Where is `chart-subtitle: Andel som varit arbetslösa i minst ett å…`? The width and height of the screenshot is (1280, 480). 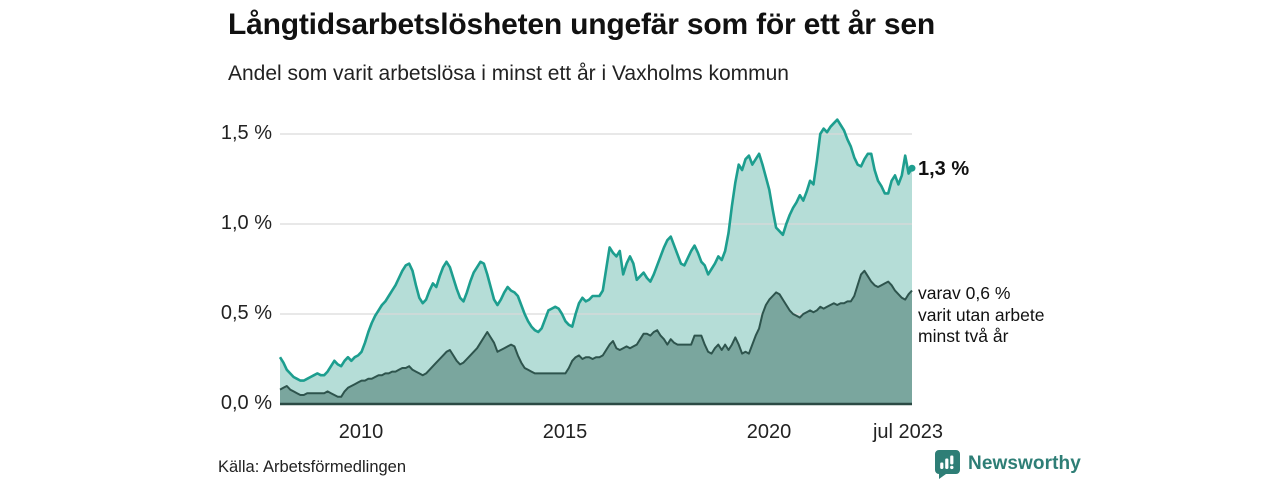 chart-subtitle: Andel som varit arbetslösa i minst ett å… is located at coordinates (508, 73).